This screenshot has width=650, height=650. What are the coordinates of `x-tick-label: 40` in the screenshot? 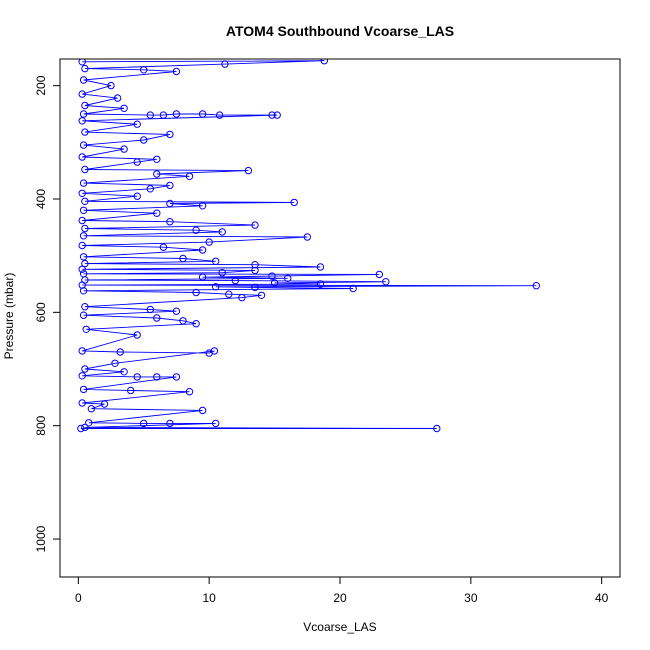 It's located at (602, 598).